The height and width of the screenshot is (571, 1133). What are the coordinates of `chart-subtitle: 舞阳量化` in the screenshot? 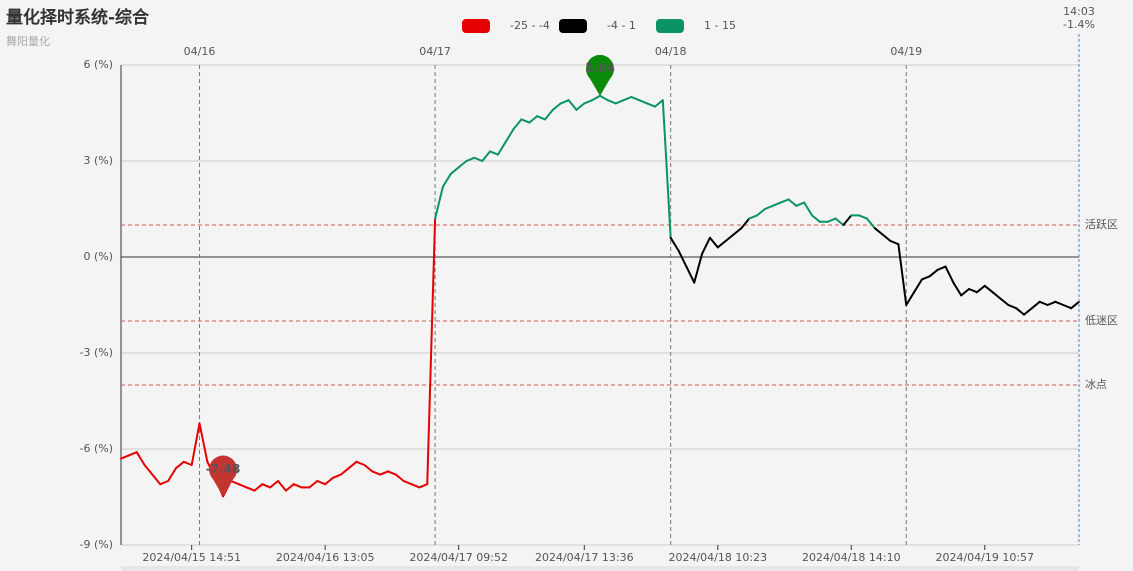 It's located at (28, 41).